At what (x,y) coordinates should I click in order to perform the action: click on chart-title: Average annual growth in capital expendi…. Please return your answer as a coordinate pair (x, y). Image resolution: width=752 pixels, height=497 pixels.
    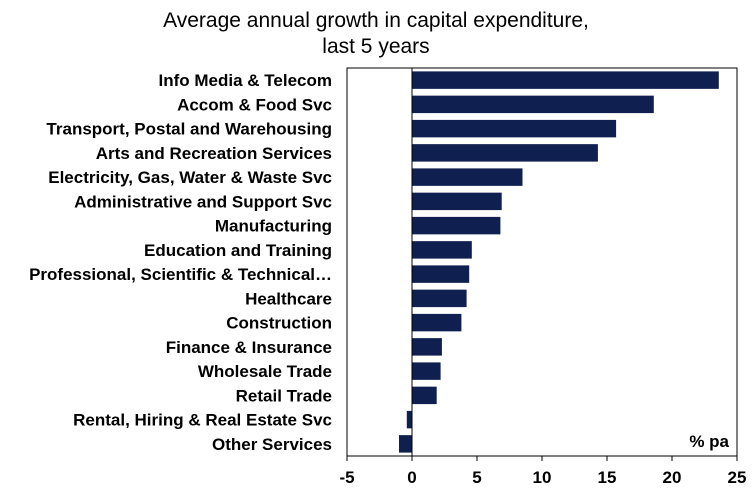
    Looking at the image, I should click on (376, 34).